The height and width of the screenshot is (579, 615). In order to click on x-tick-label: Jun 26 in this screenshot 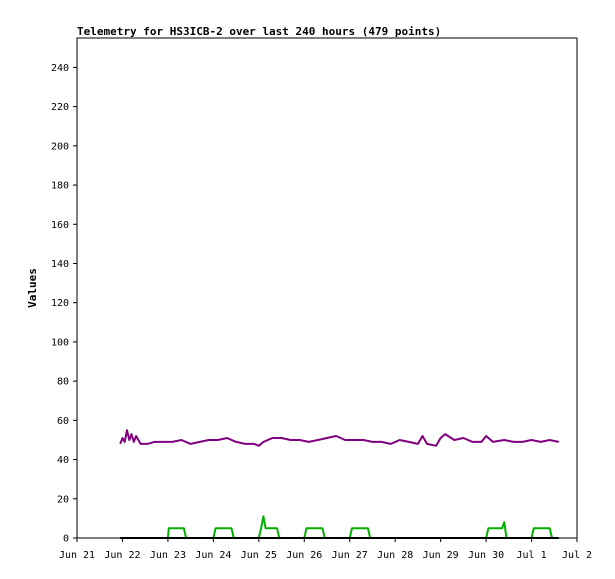, I will do `click(304, 555)`.